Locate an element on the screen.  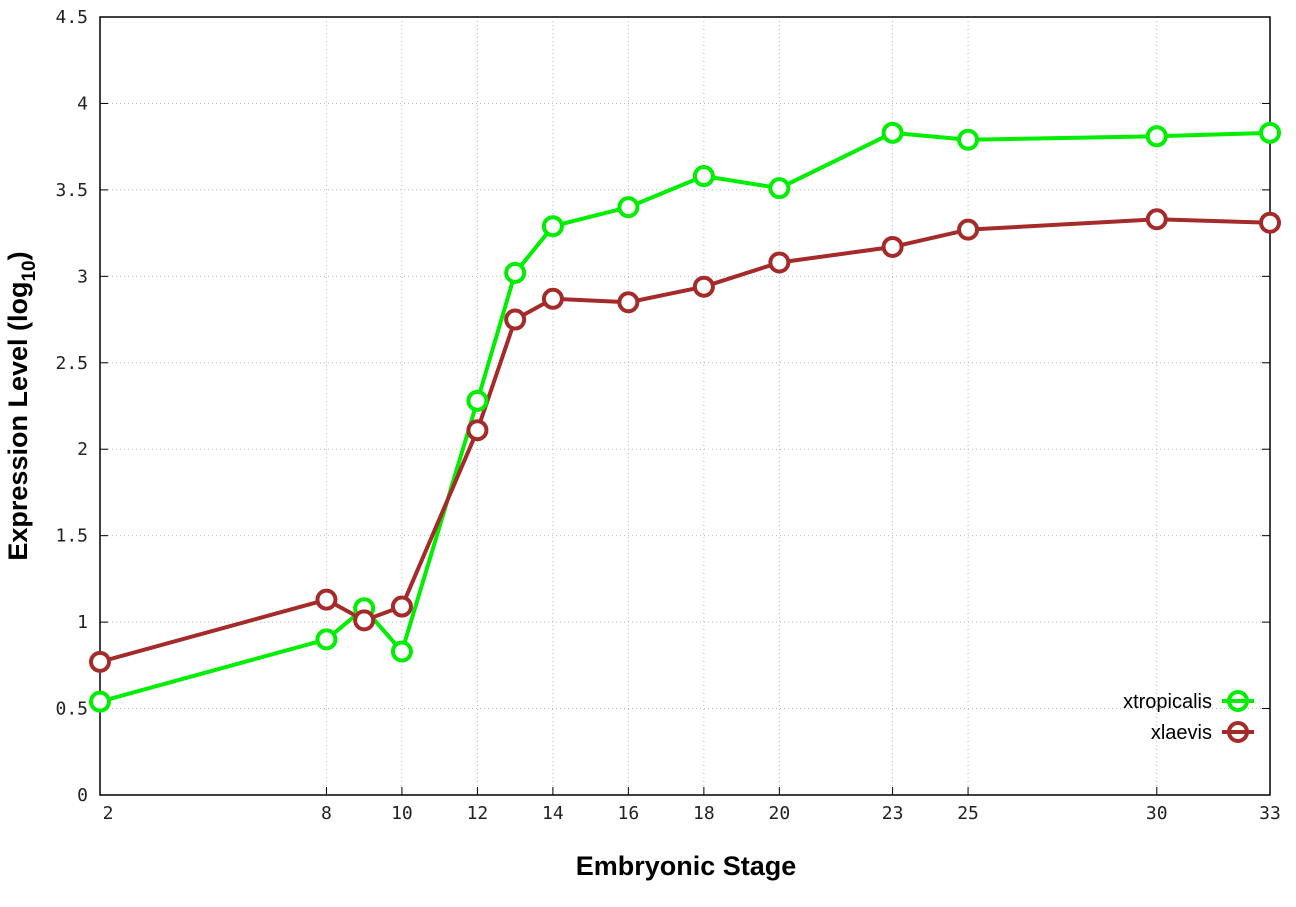
y-tick-label: 0 is located at coordinates (82, 795).